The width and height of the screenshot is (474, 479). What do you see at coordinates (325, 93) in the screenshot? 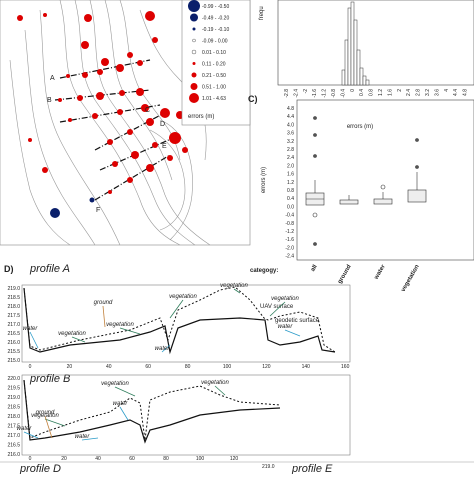
I see `x-tick-label: -1.2` at bounding box center [325, 93].